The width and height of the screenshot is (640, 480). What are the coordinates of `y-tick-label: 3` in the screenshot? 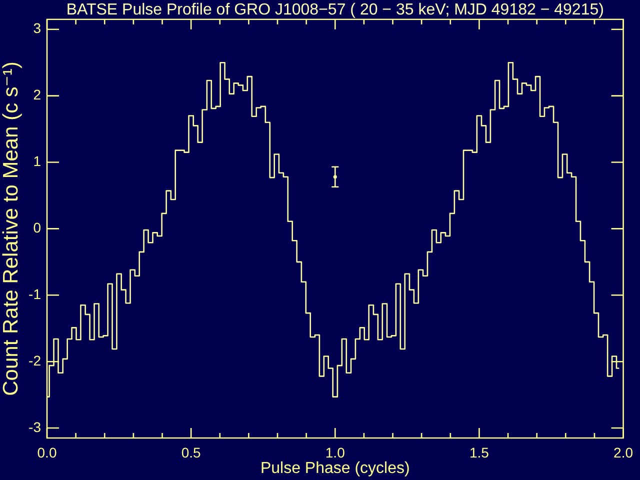 It's located at (37, 28).